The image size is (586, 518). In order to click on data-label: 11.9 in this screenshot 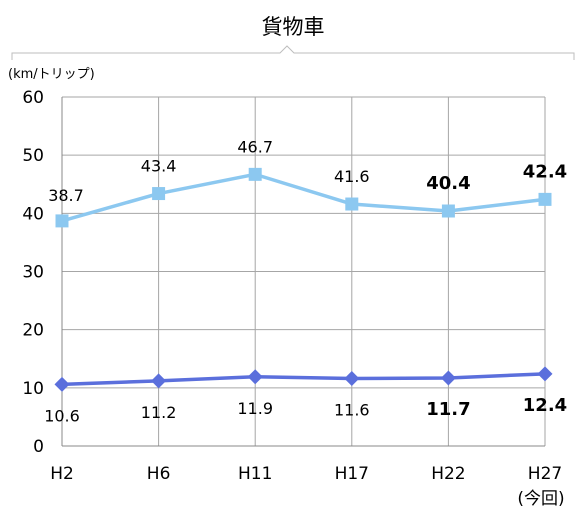, I will do `click(255, 408)`.